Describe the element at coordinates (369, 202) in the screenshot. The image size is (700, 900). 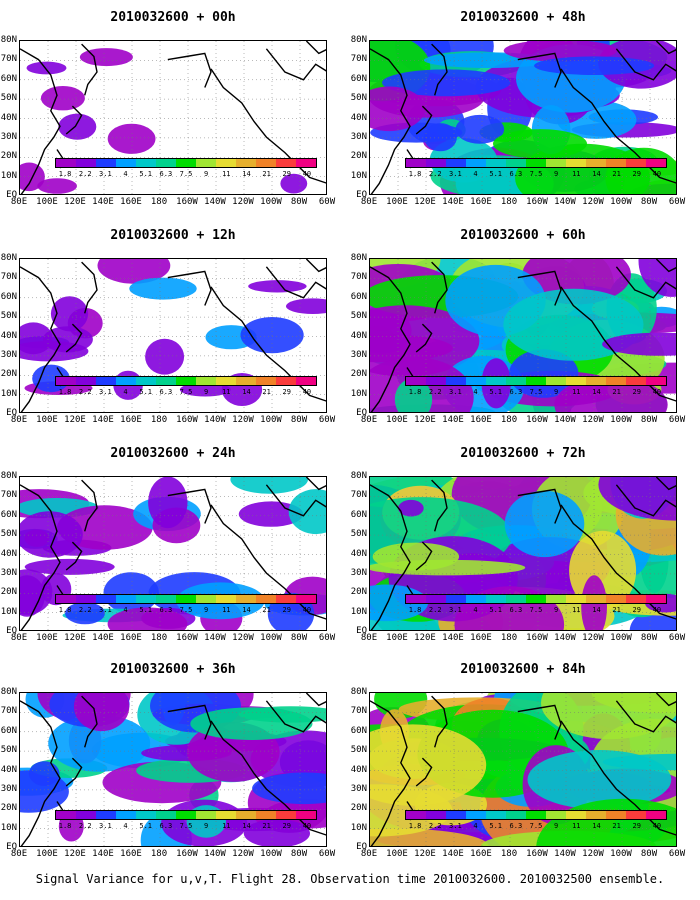
I see `longitude-label: 80E` at that location.